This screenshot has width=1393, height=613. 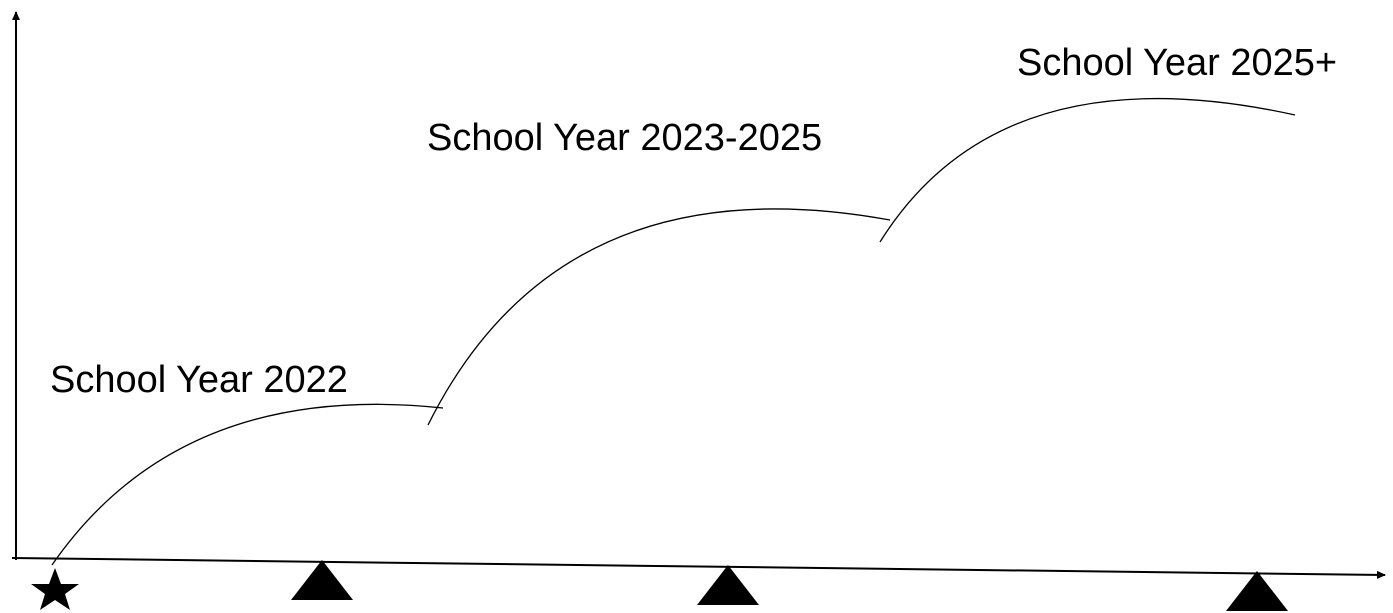 What do you see at coordinates (199, 380) in the screenshot?
I see `phase-label: School Year 2022` at bounding box center [199, 380].